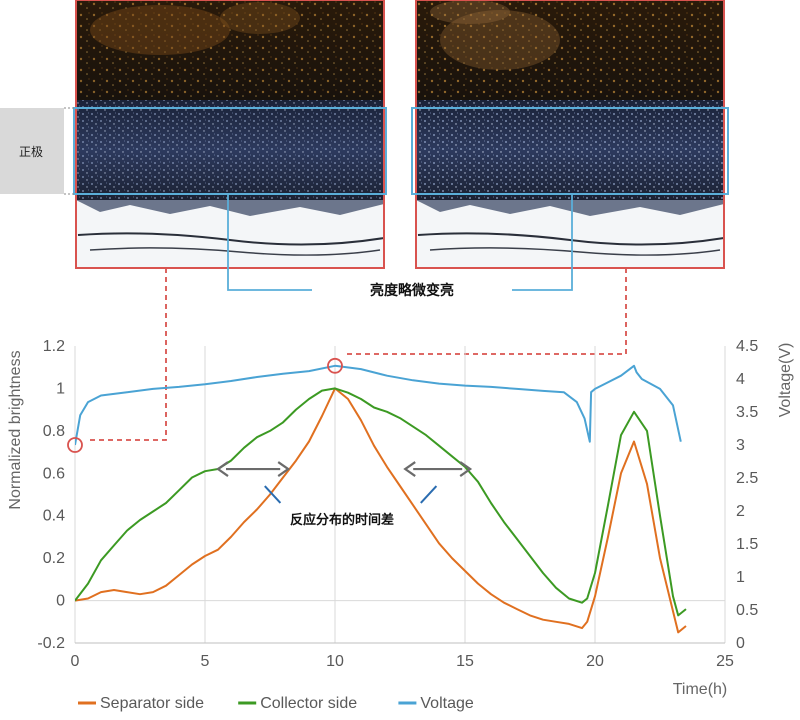 The image size is (800, 720). What do you see at coordinates (412, 290) in the screenshot?
I see `brightness-callout-label: 亮度略微变亮` at bounding box center [412, 290].